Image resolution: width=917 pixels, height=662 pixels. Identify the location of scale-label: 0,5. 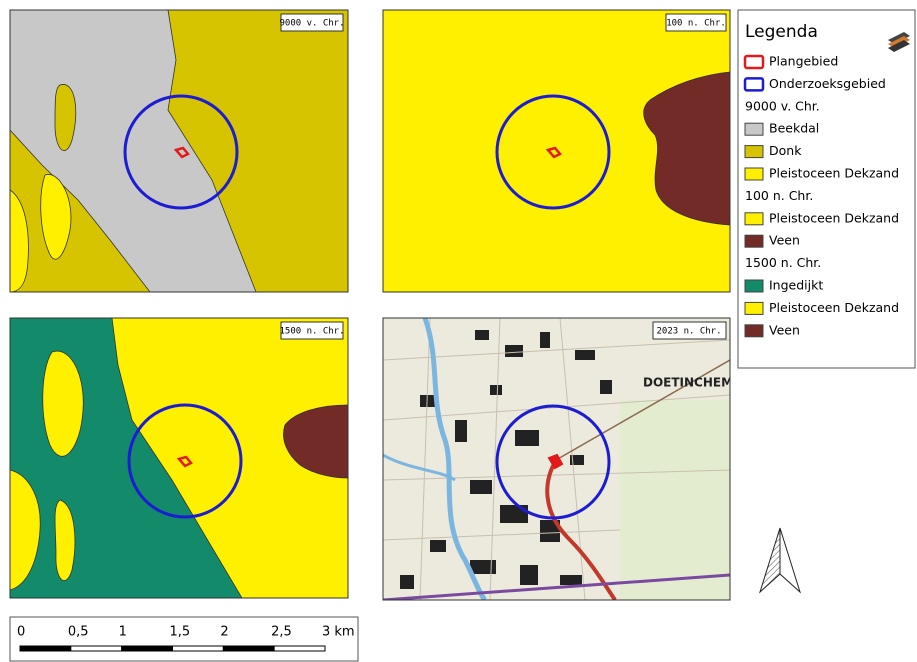
(78, 632).